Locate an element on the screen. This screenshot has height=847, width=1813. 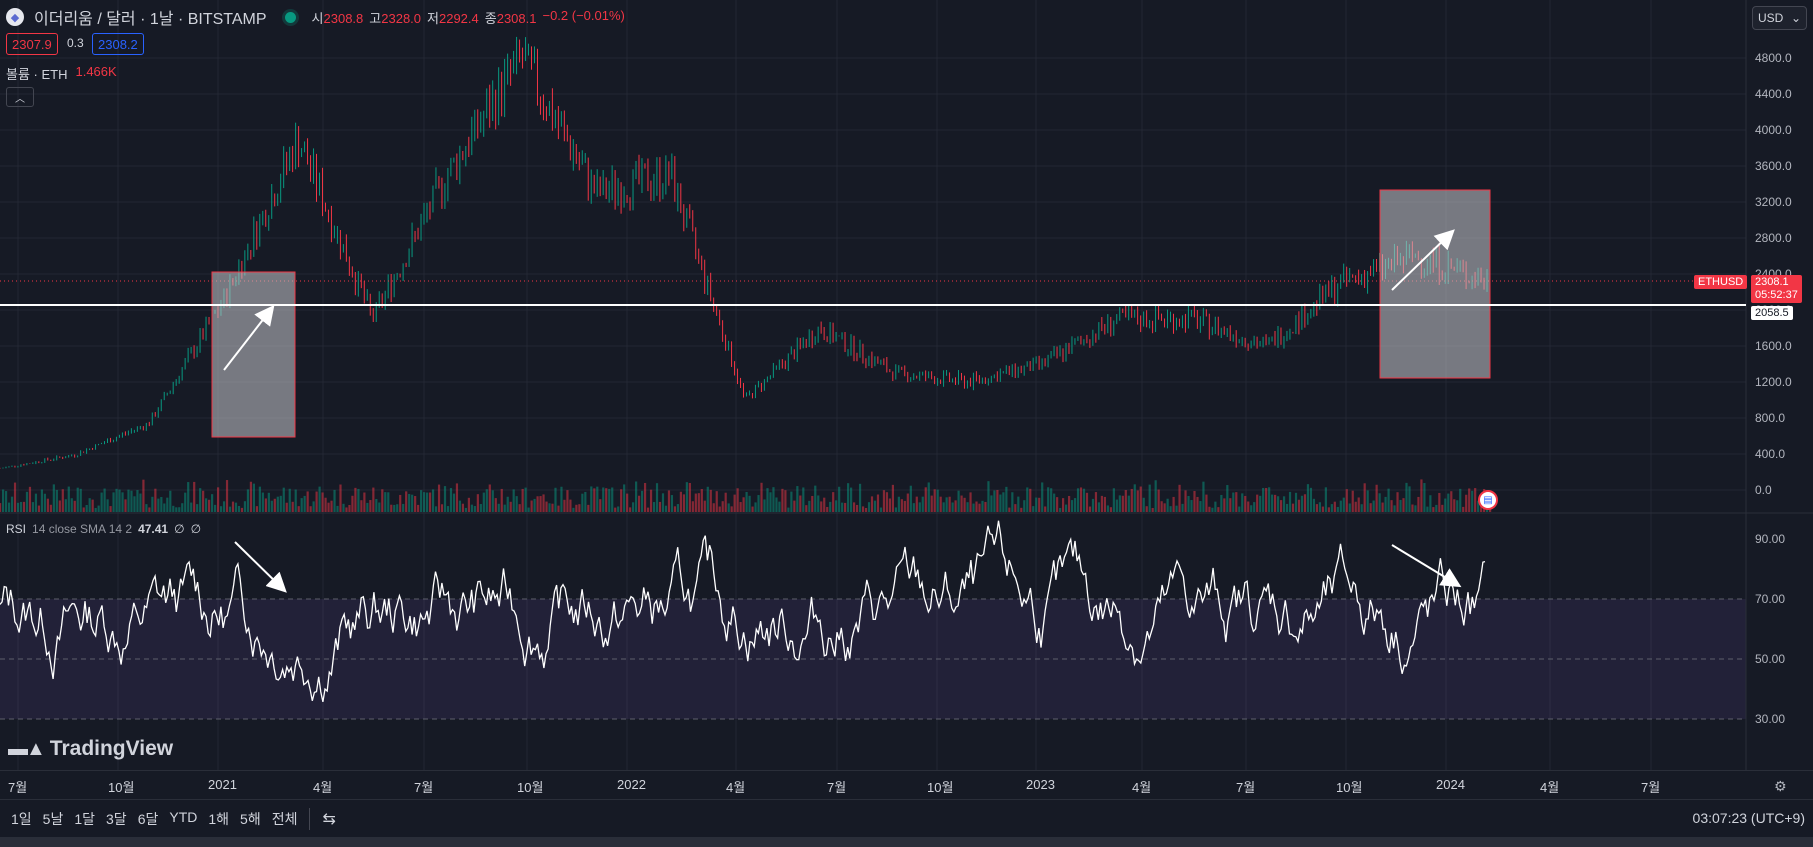
collapse-legend-button: ︿ is located at coordinates (20, 97).